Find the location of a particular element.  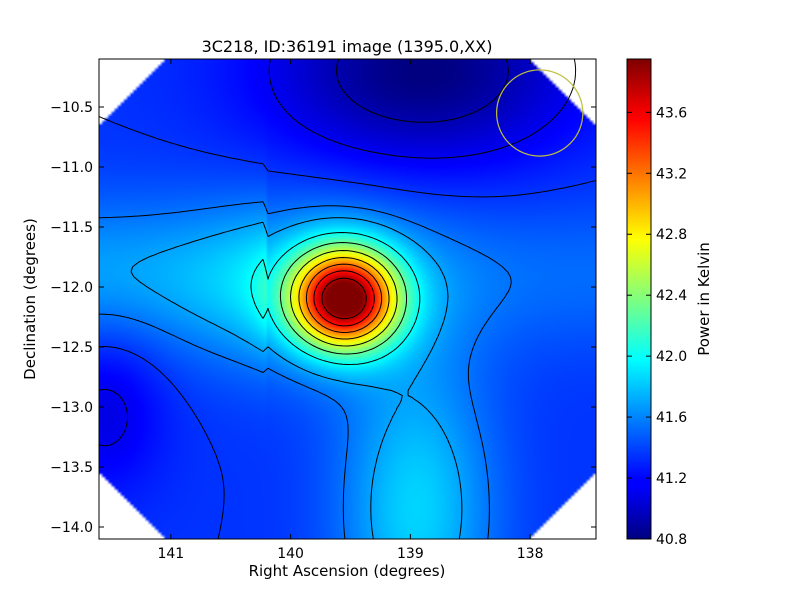

x-tick-label: 139 is located at coordinates (410, 554).